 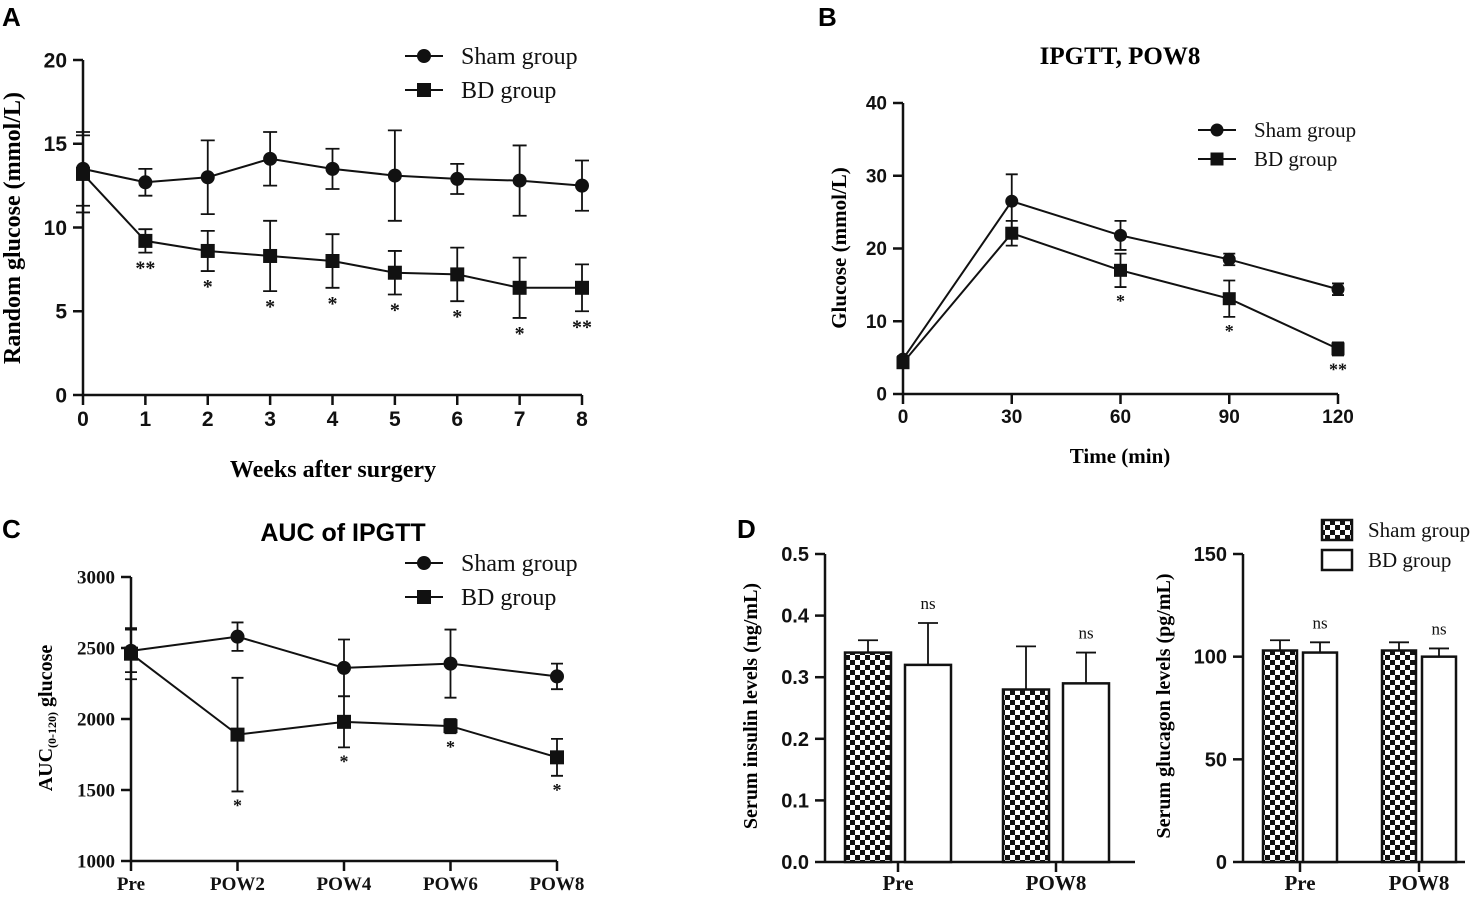 I want to click on x-tick-label: 90, so click(x=1229, y=417).